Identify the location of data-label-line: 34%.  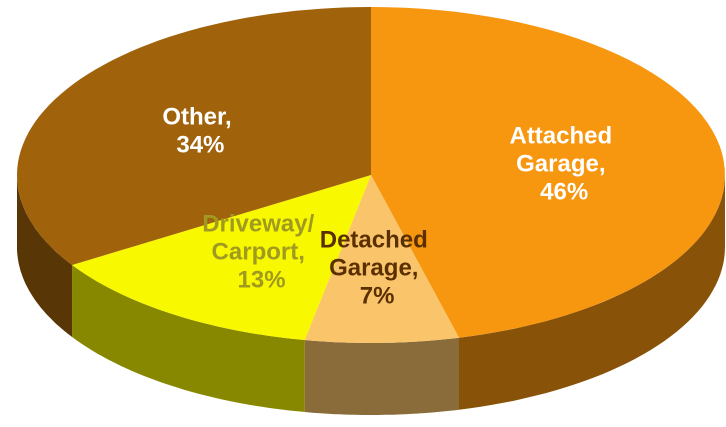
(200, 144).